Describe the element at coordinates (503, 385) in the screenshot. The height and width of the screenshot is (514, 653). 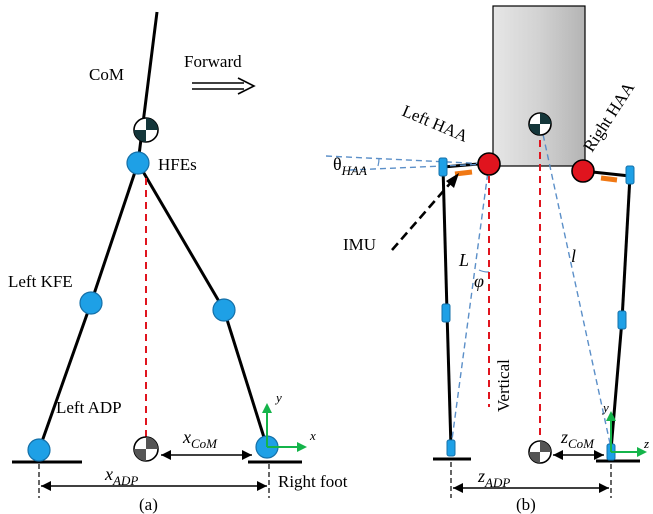
I see `vertical-label: Vertical` at that location.